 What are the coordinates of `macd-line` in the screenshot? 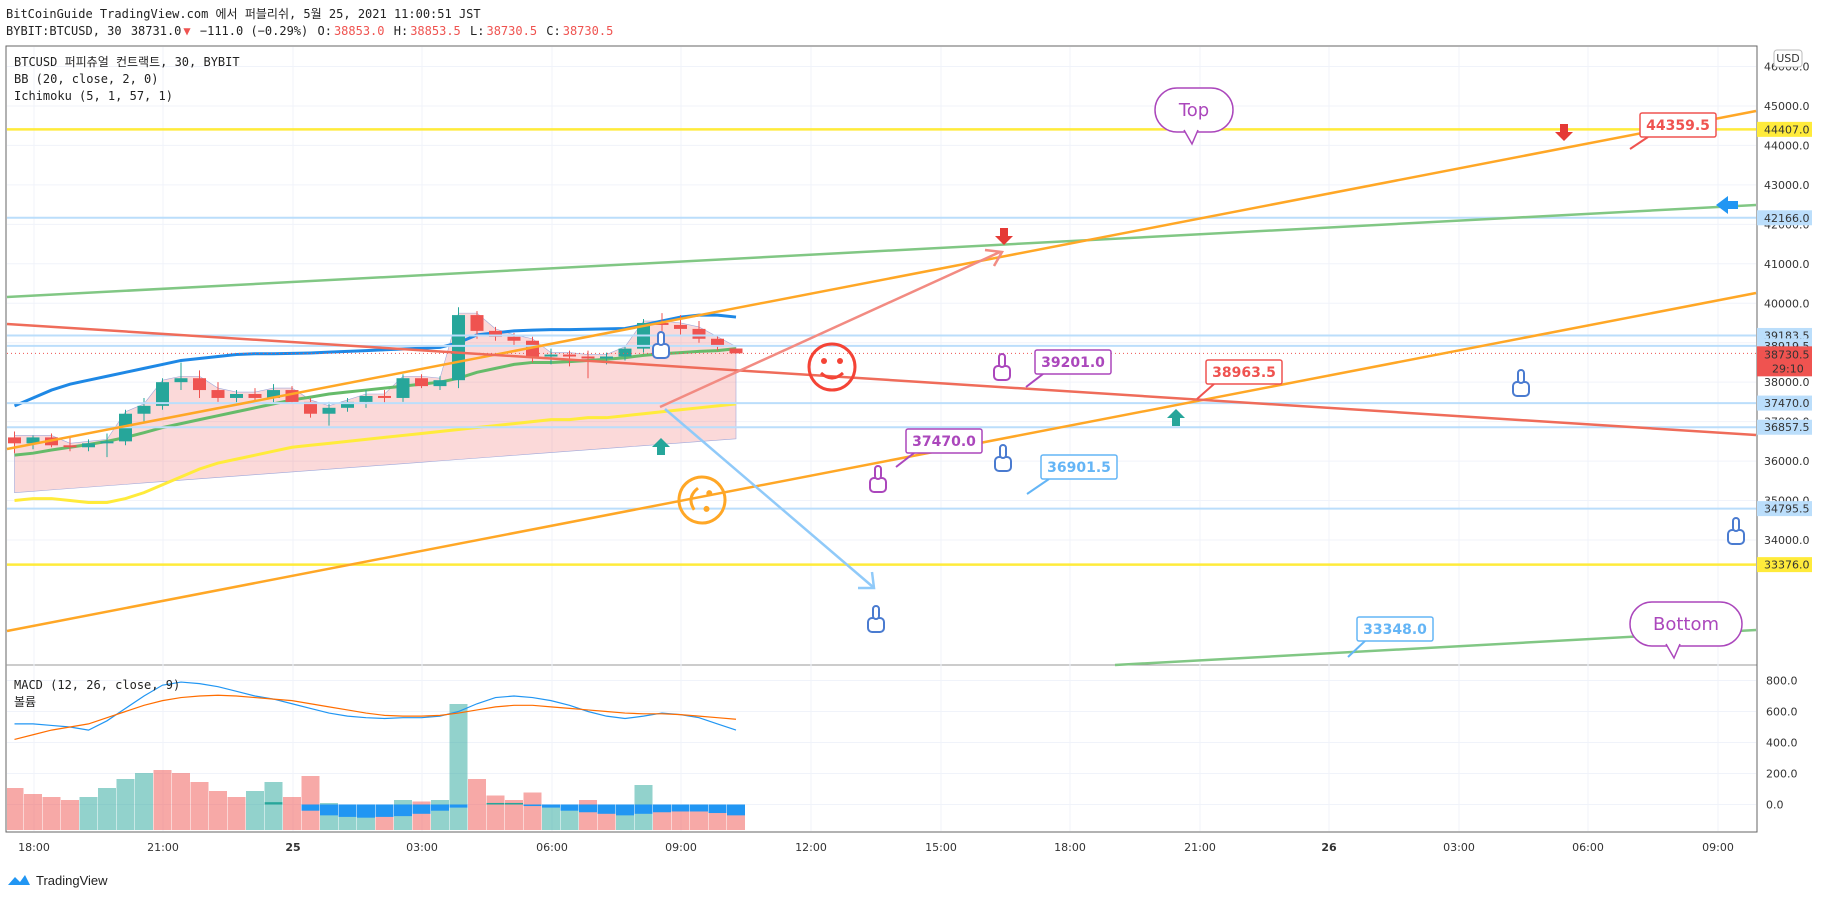 It's located at (375, 706).